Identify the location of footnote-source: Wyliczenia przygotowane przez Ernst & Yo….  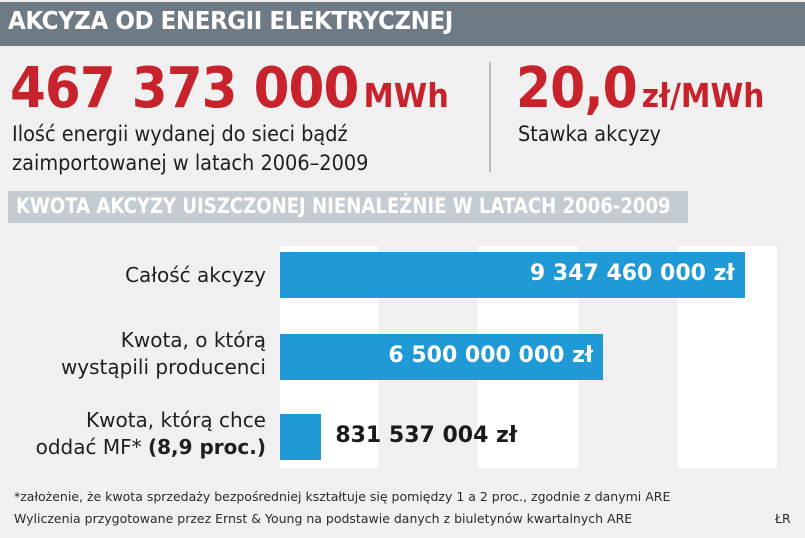
(323, 518).